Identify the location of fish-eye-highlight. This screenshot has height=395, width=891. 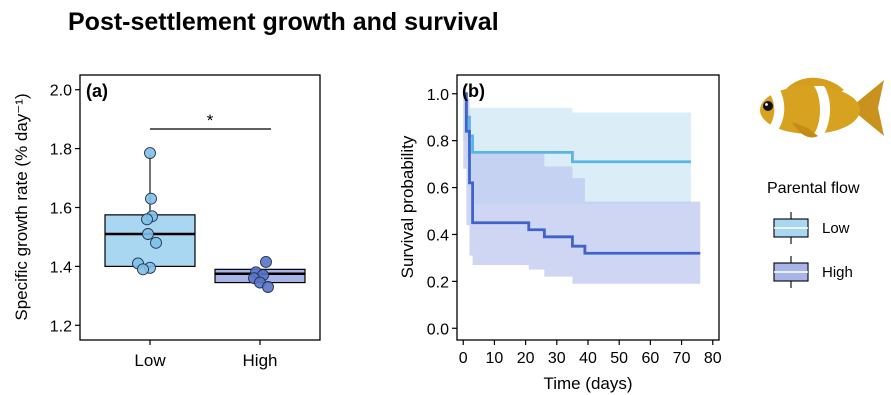
(766, 104).